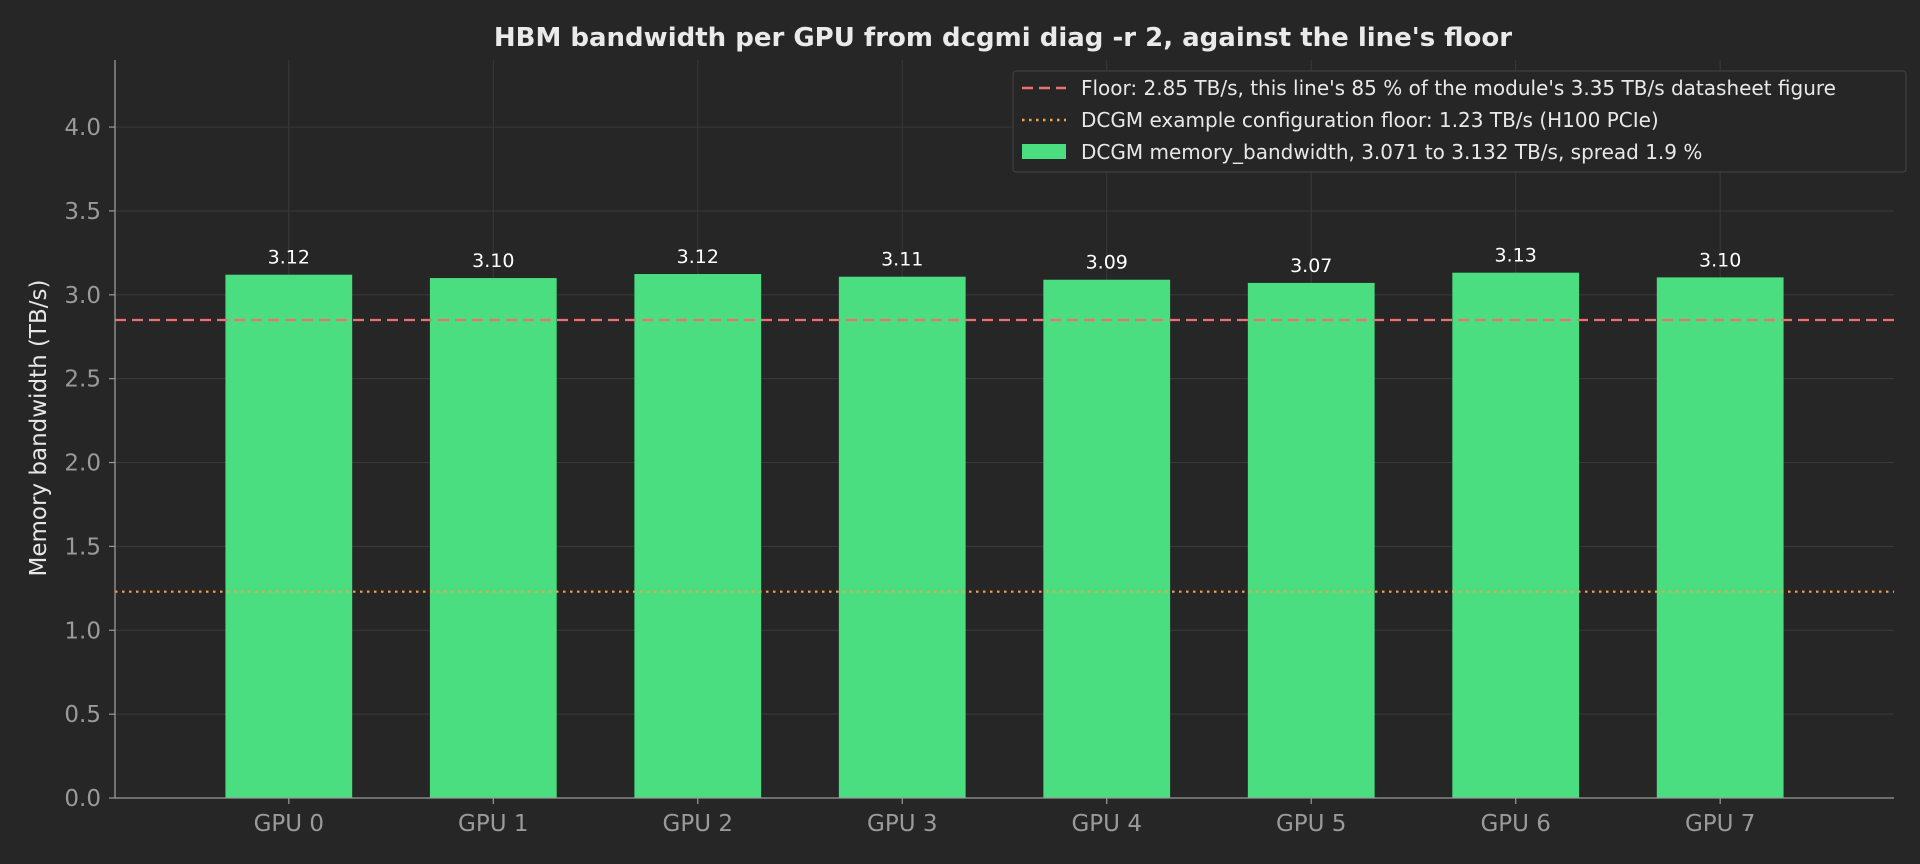 The image size is (1920, 864). Describe the element at coordinates (493, 824) in the screenshot. I see `x-tick-label: GPU 1` at that location.